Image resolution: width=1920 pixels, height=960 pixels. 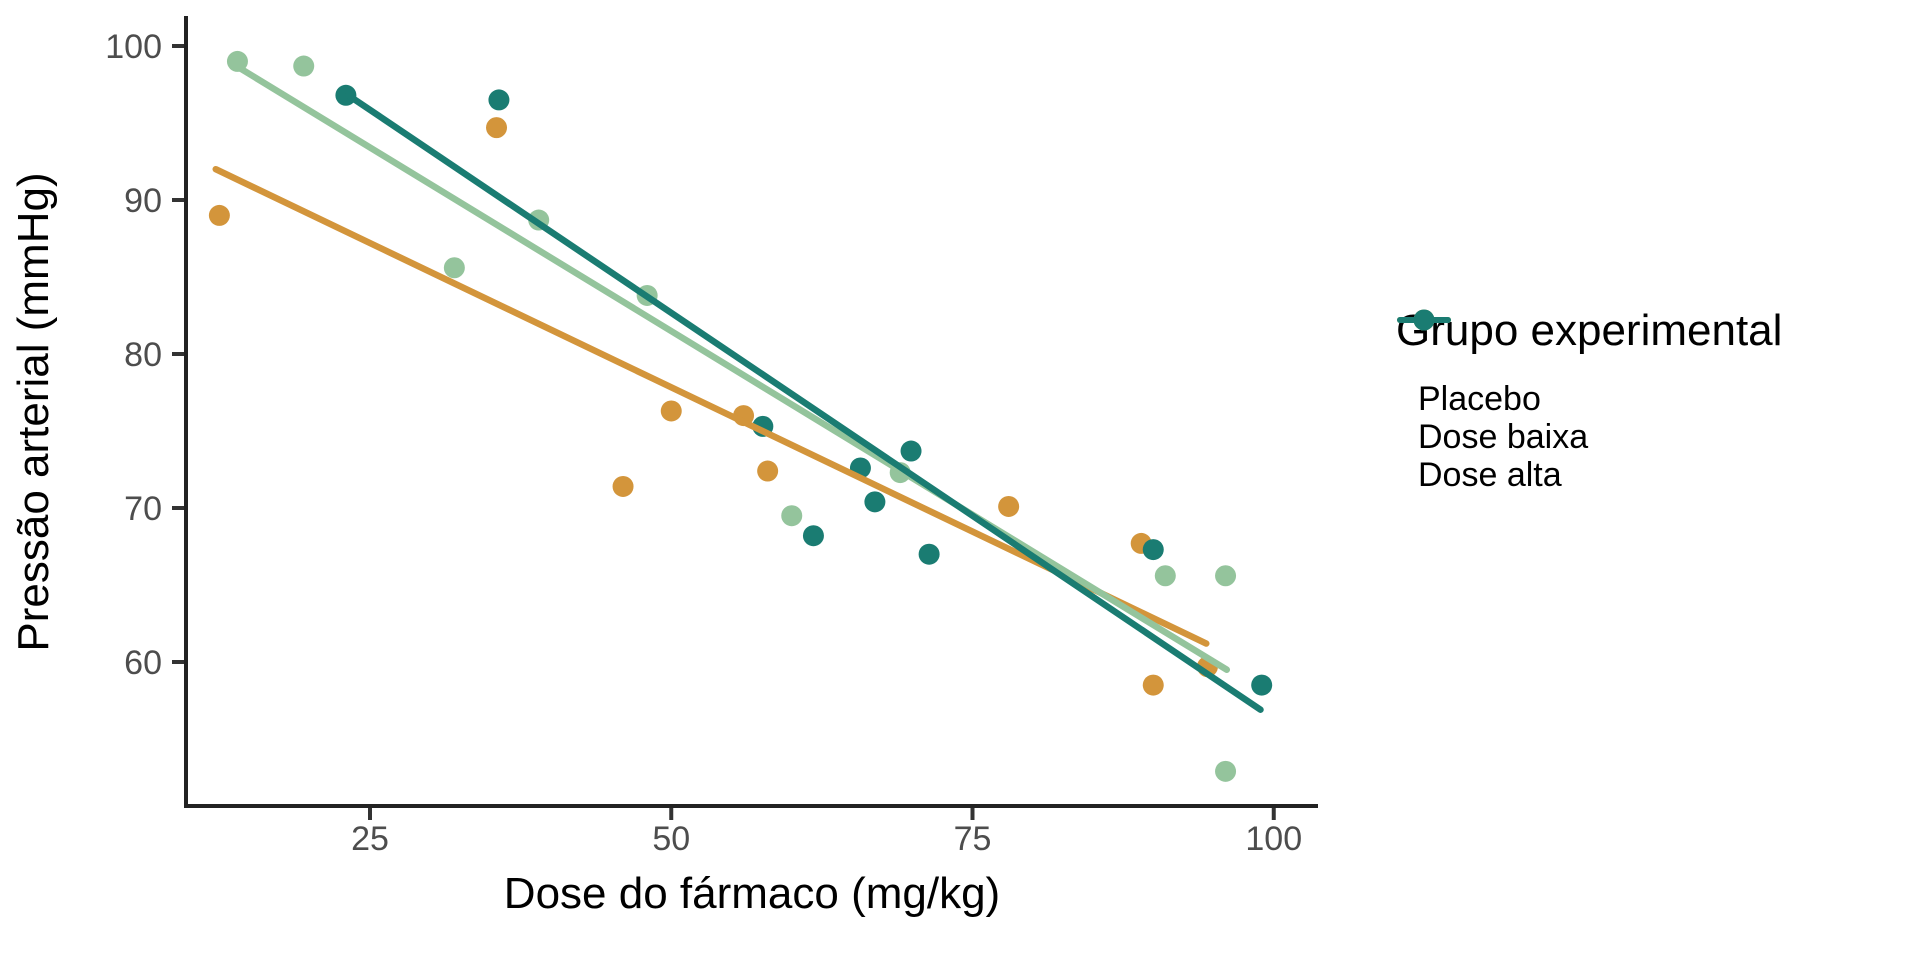 What do you see at coordinates (143, 663) in the screenshot?
I see `y-tick-label: 60` at bounding box center [143, 663].